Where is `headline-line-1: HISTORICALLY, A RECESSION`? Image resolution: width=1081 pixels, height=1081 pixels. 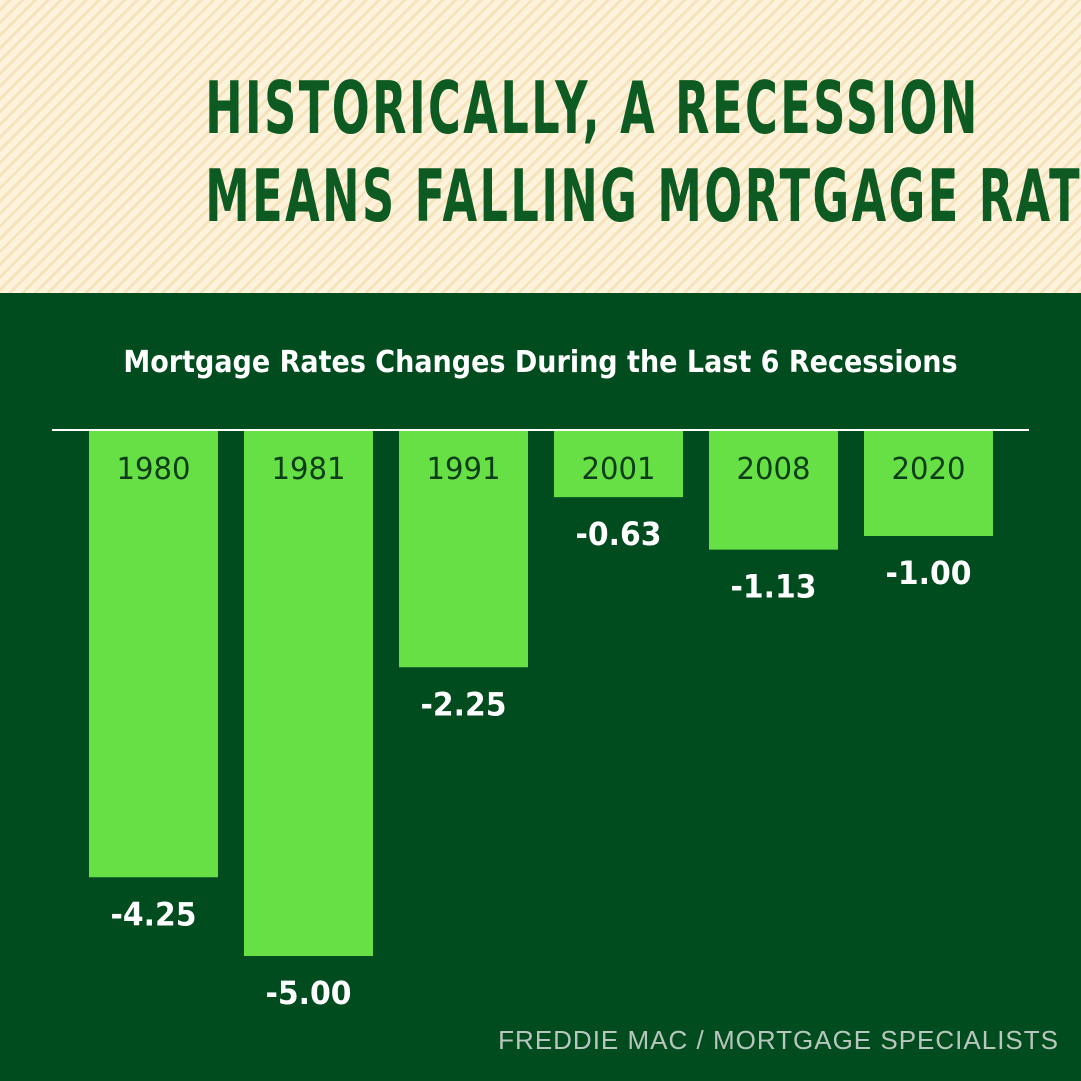
headline-line-1: HISTORICALLY, A RECESSION is located at coordinates (592, 108).